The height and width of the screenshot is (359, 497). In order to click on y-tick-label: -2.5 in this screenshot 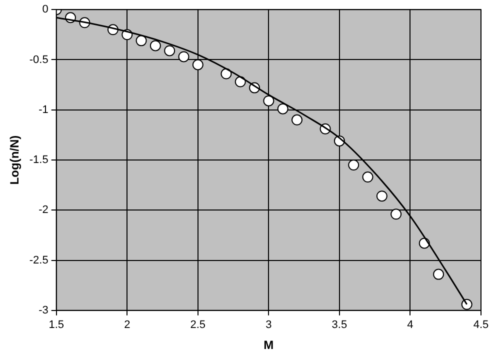, I will do `click(38, 260)`.